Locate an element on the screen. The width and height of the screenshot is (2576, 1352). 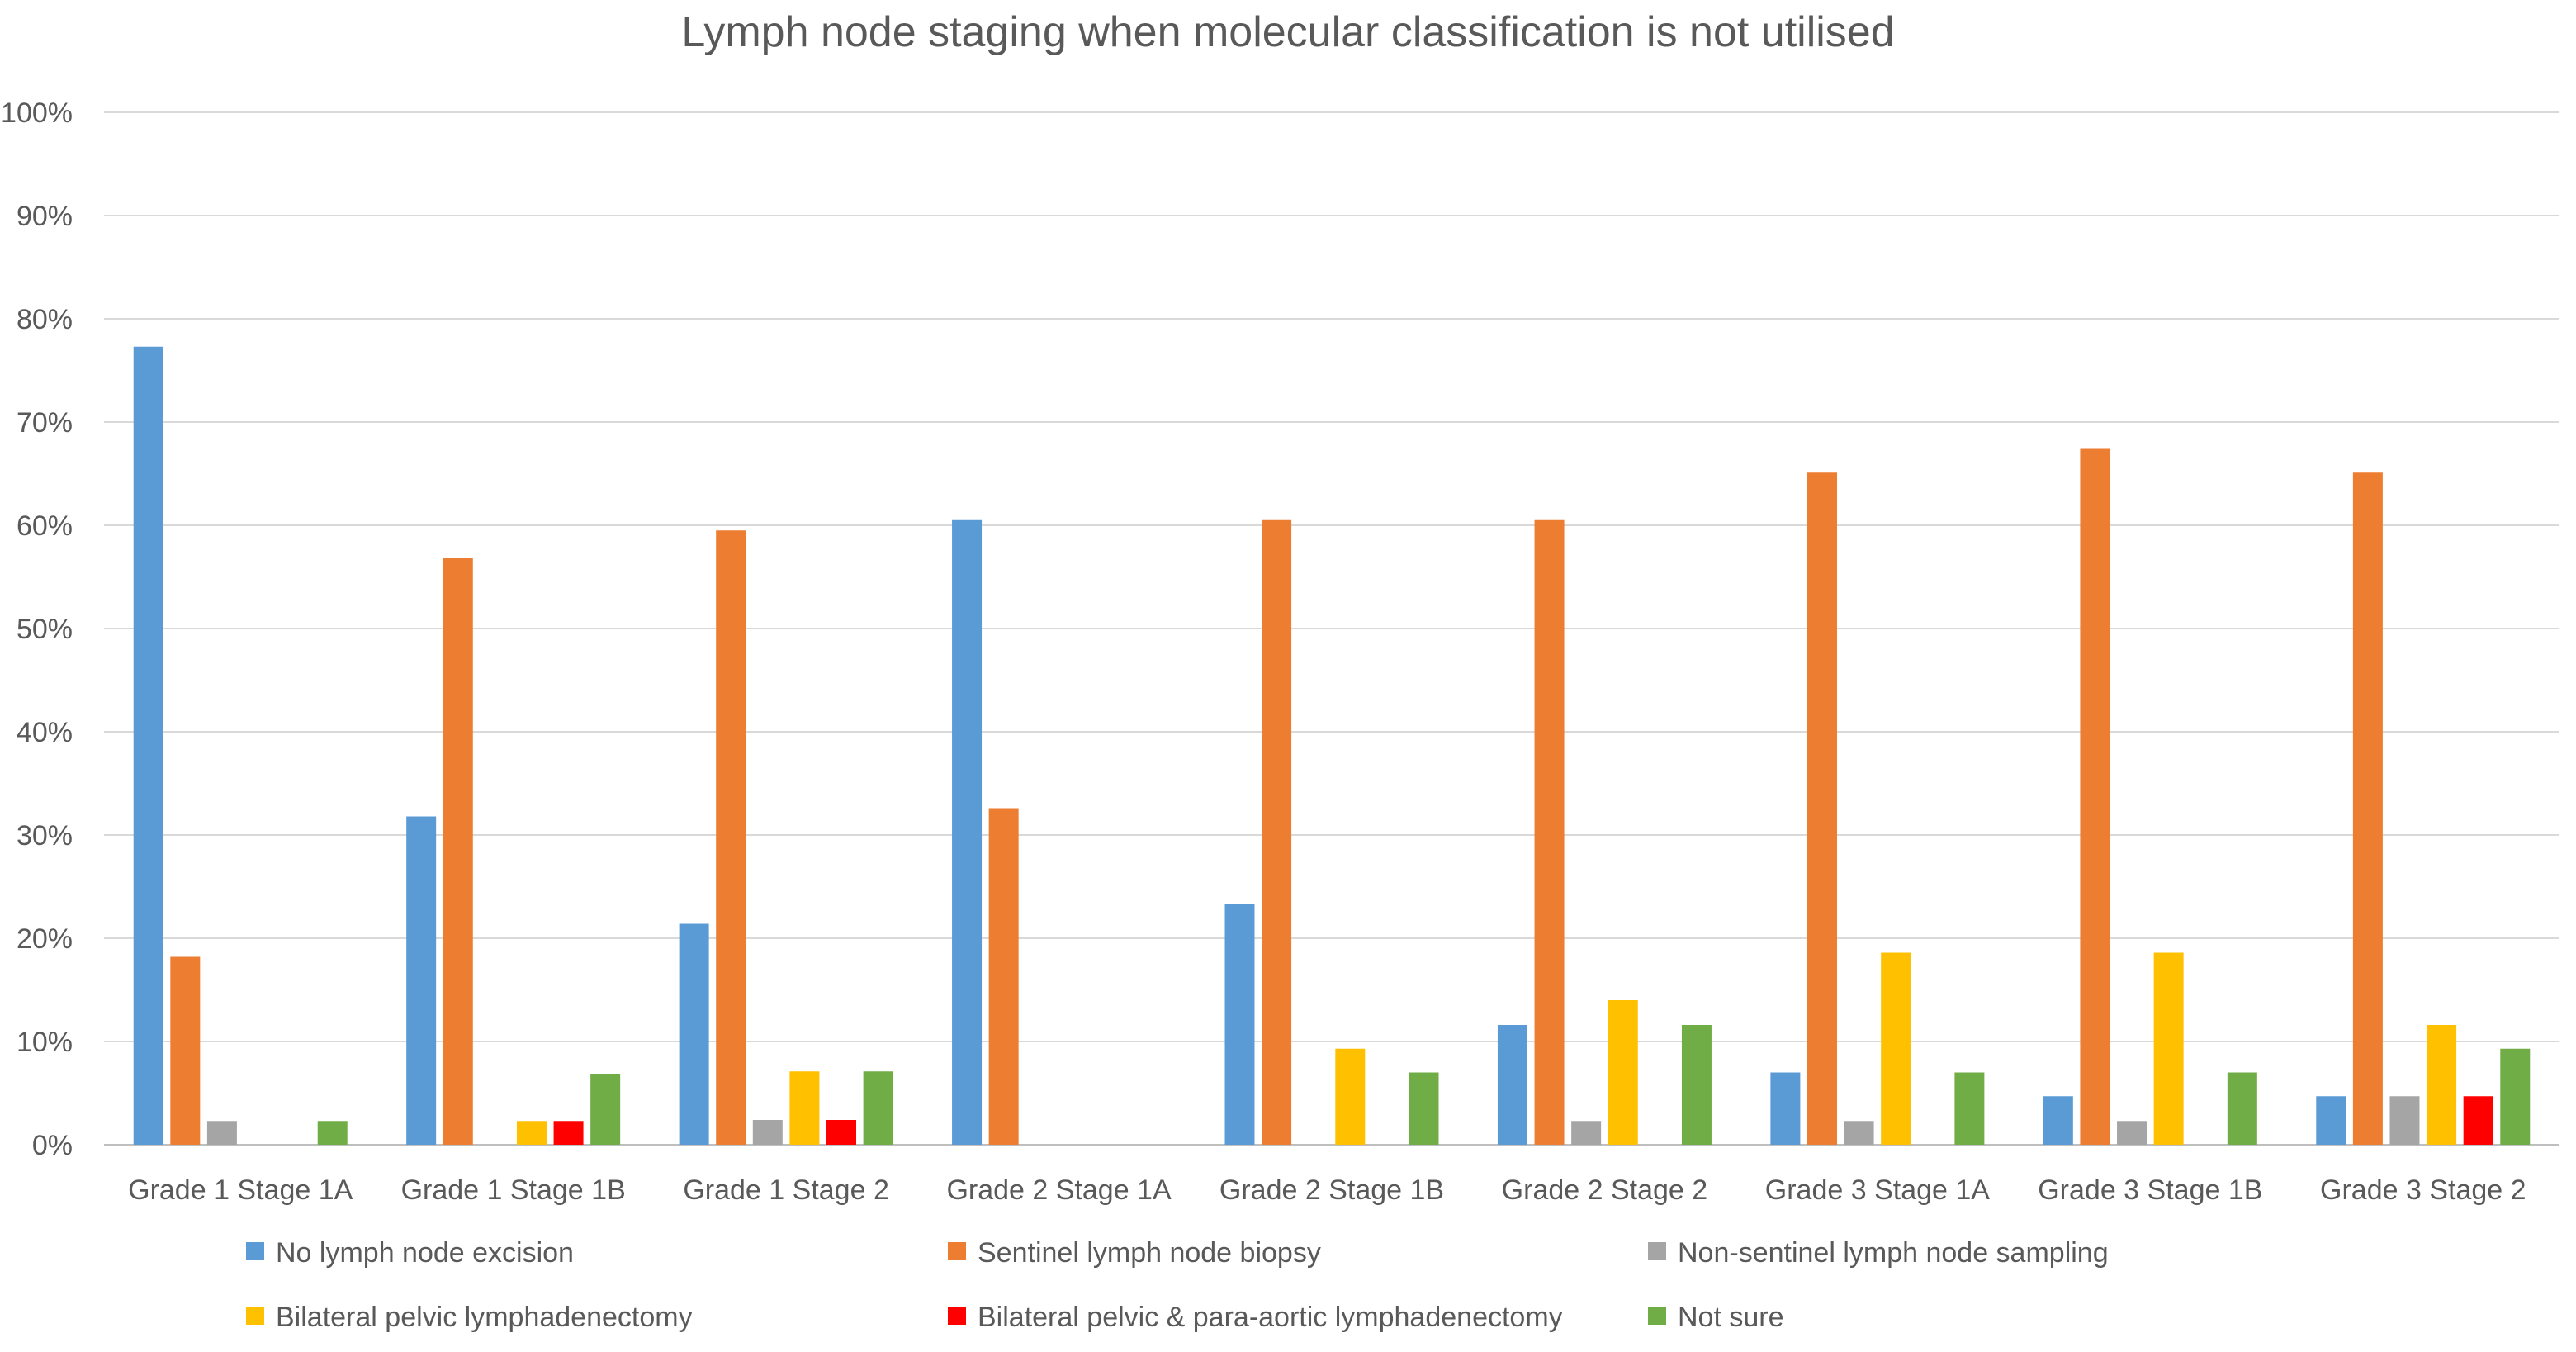
x-category-label: Grade 1 Stage 1B is located at coordinates (513, 1190).